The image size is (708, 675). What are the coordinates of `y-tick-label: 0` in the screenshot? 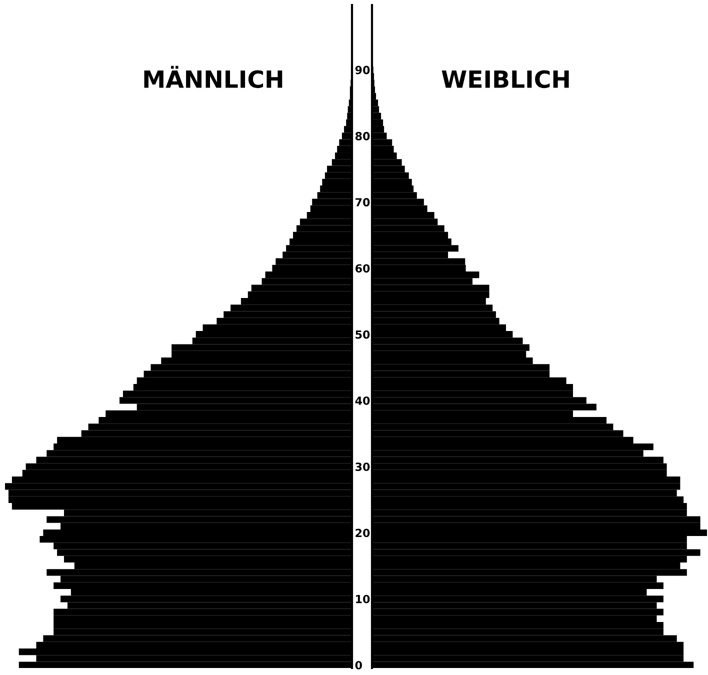 It's located at (358, 665).